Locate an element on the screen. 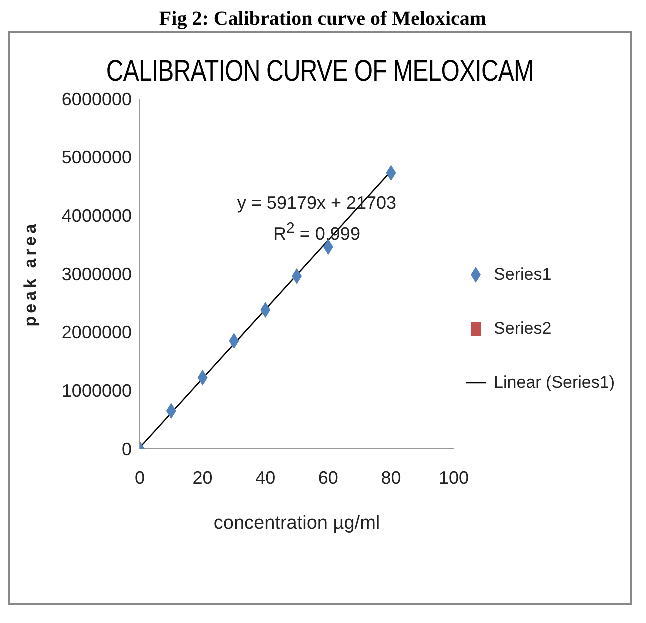  y-tick-label: 1000000 is located at coordinates (97, 391).